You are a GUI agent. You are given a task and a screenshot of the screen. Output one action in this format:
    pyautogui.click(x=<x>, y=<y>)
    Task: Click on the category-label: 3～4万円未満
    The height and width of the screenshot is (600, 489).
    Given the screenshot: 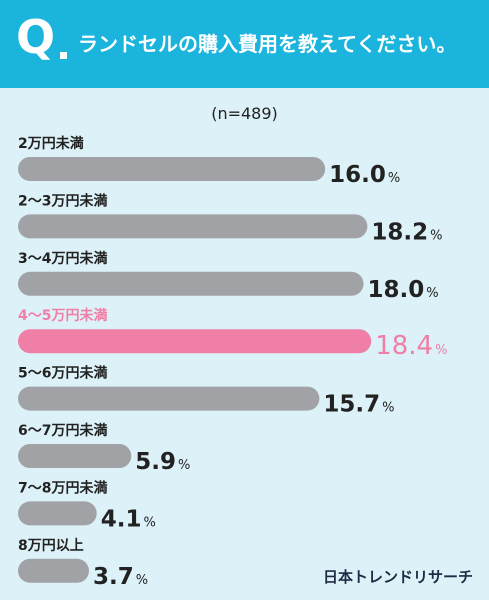 What is the action you would take?
    pyautogui.click(x=62, y=258)
    